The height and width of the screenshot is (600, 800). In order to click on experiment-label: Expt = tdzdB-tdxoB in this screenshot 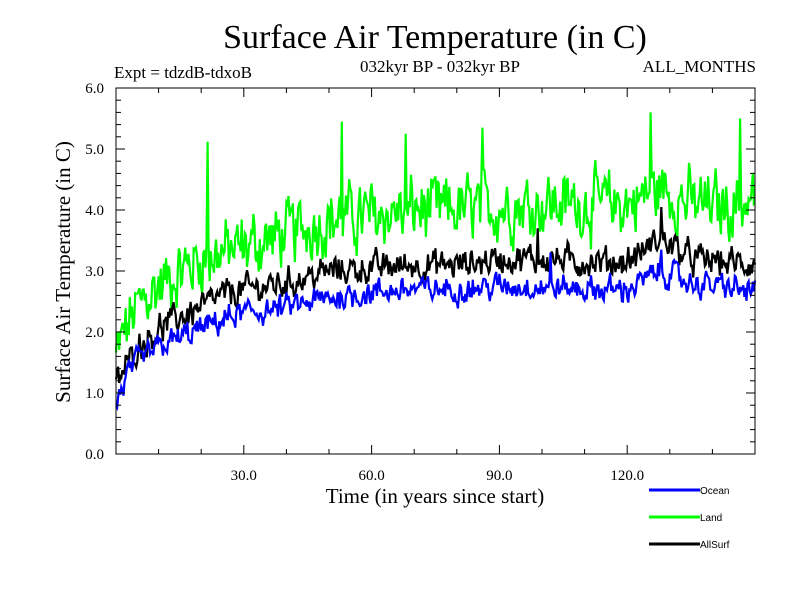, I will do `click(183, 72)`.